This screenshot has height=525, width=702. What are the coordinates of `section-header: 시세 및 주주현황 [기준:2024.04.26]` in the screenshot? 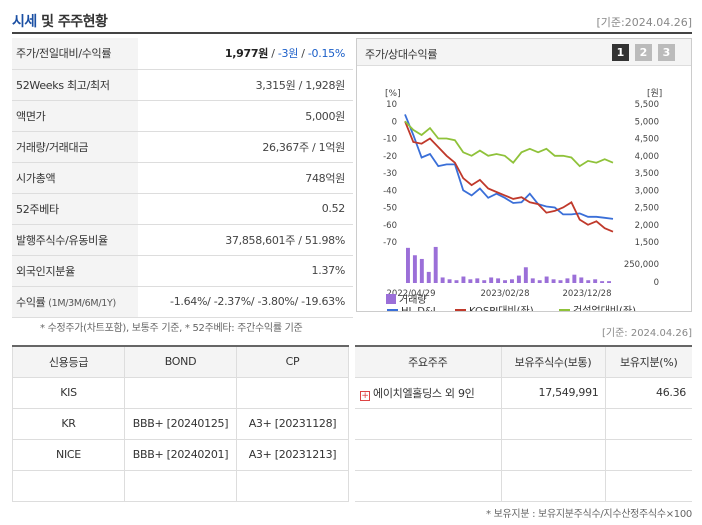 It's located at (352, 22).